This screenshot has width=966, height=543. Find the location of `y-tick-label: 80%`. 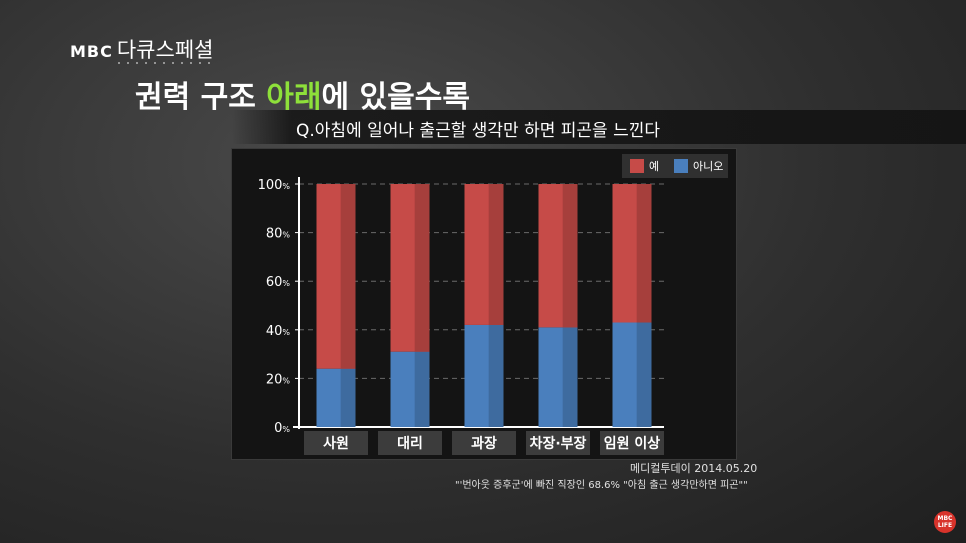

y-tick-label: 80% is located at coordinates (278, 234).